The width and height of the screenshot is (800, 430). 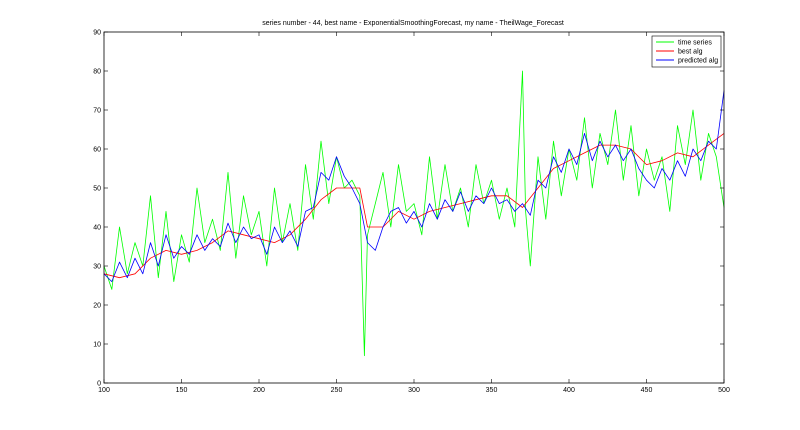 I want to click on x-tick-label: 100, so click(x=104, y=390).